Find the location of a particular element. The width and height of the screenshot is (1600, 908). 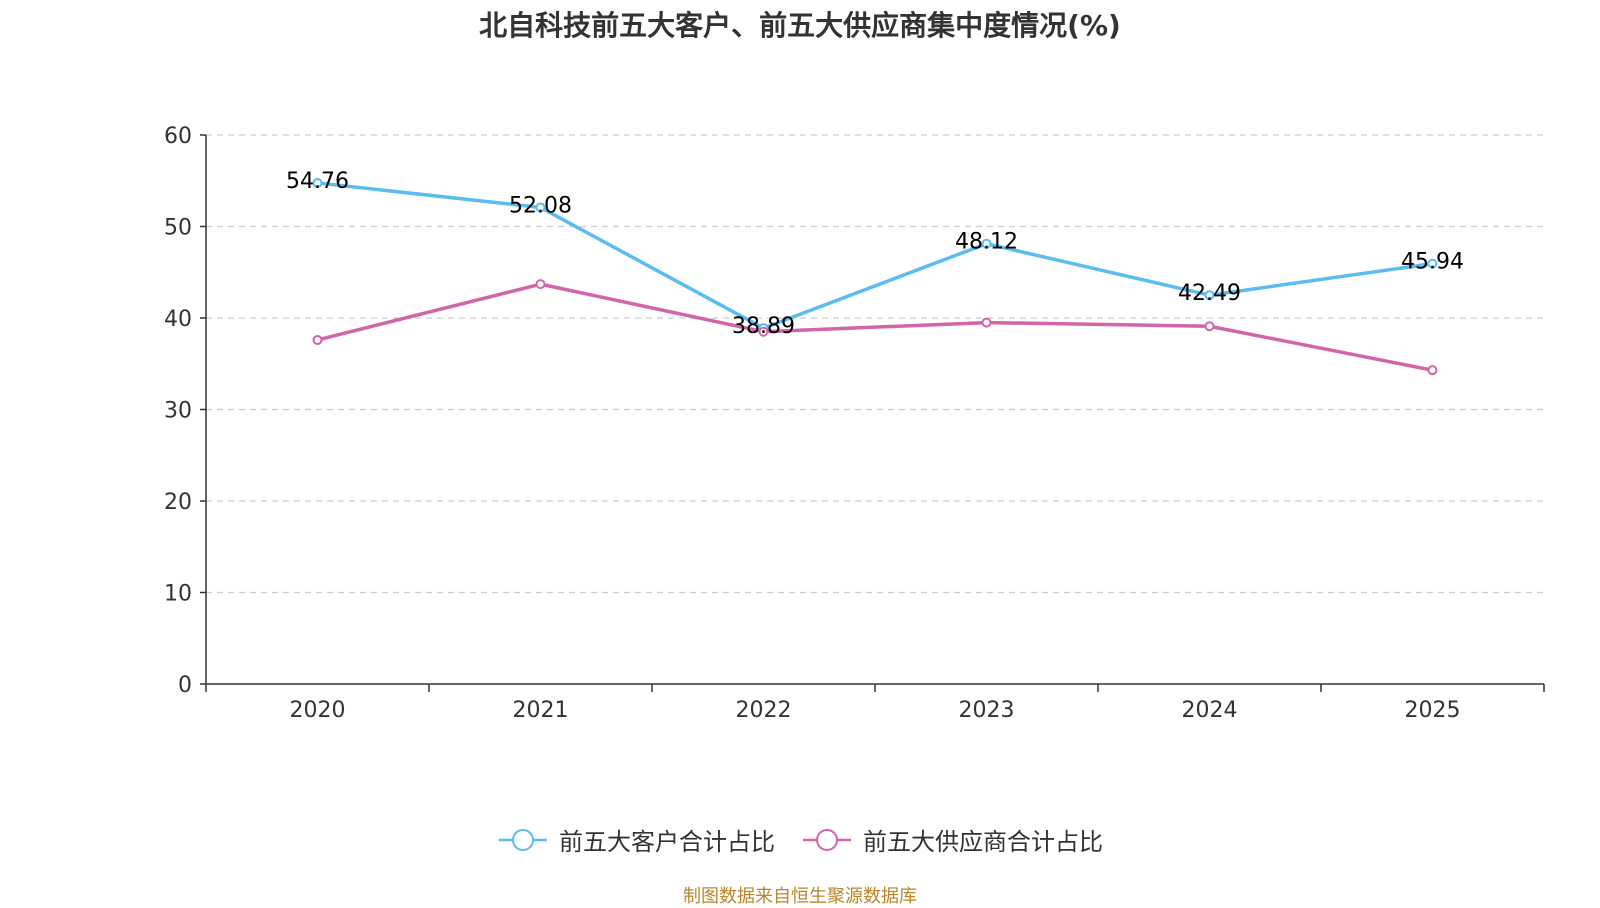

series-1-point-2020 is located at coordinates (317, 339).